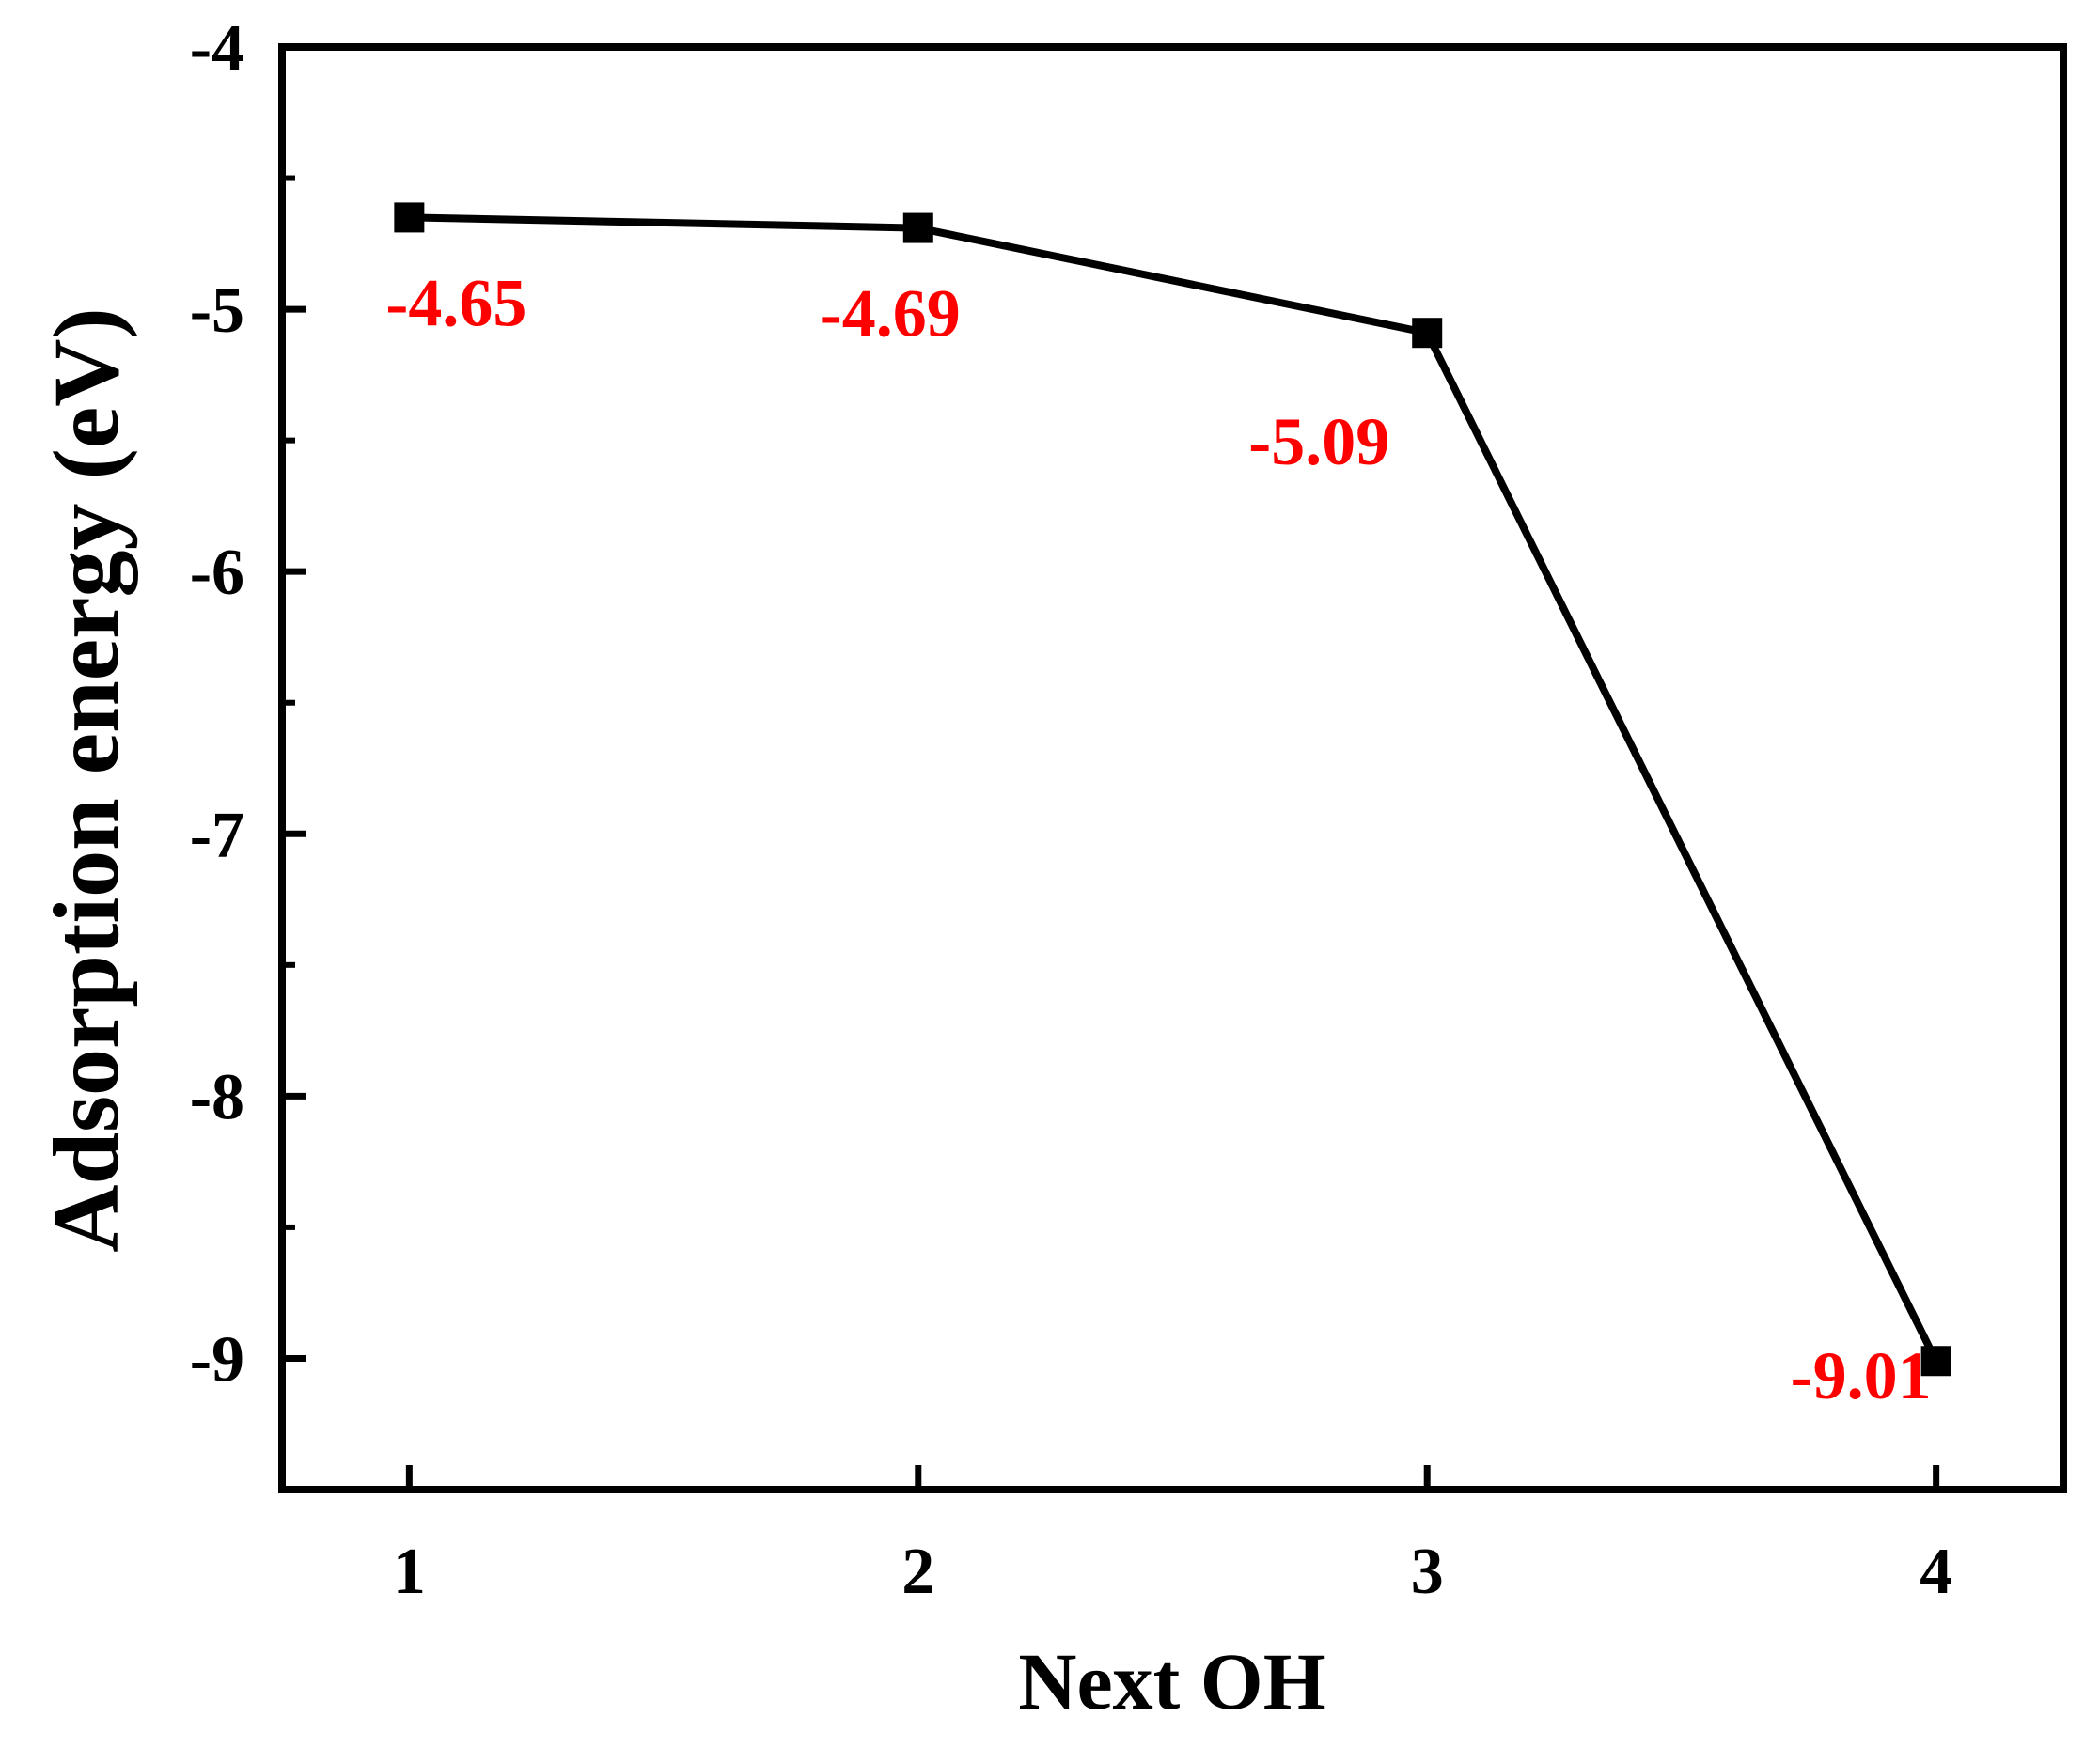  What do you see at coordinates (217, 1359) in the screenshot?
I see `y-tick-label: -9` at bounding box center [217, 1359].